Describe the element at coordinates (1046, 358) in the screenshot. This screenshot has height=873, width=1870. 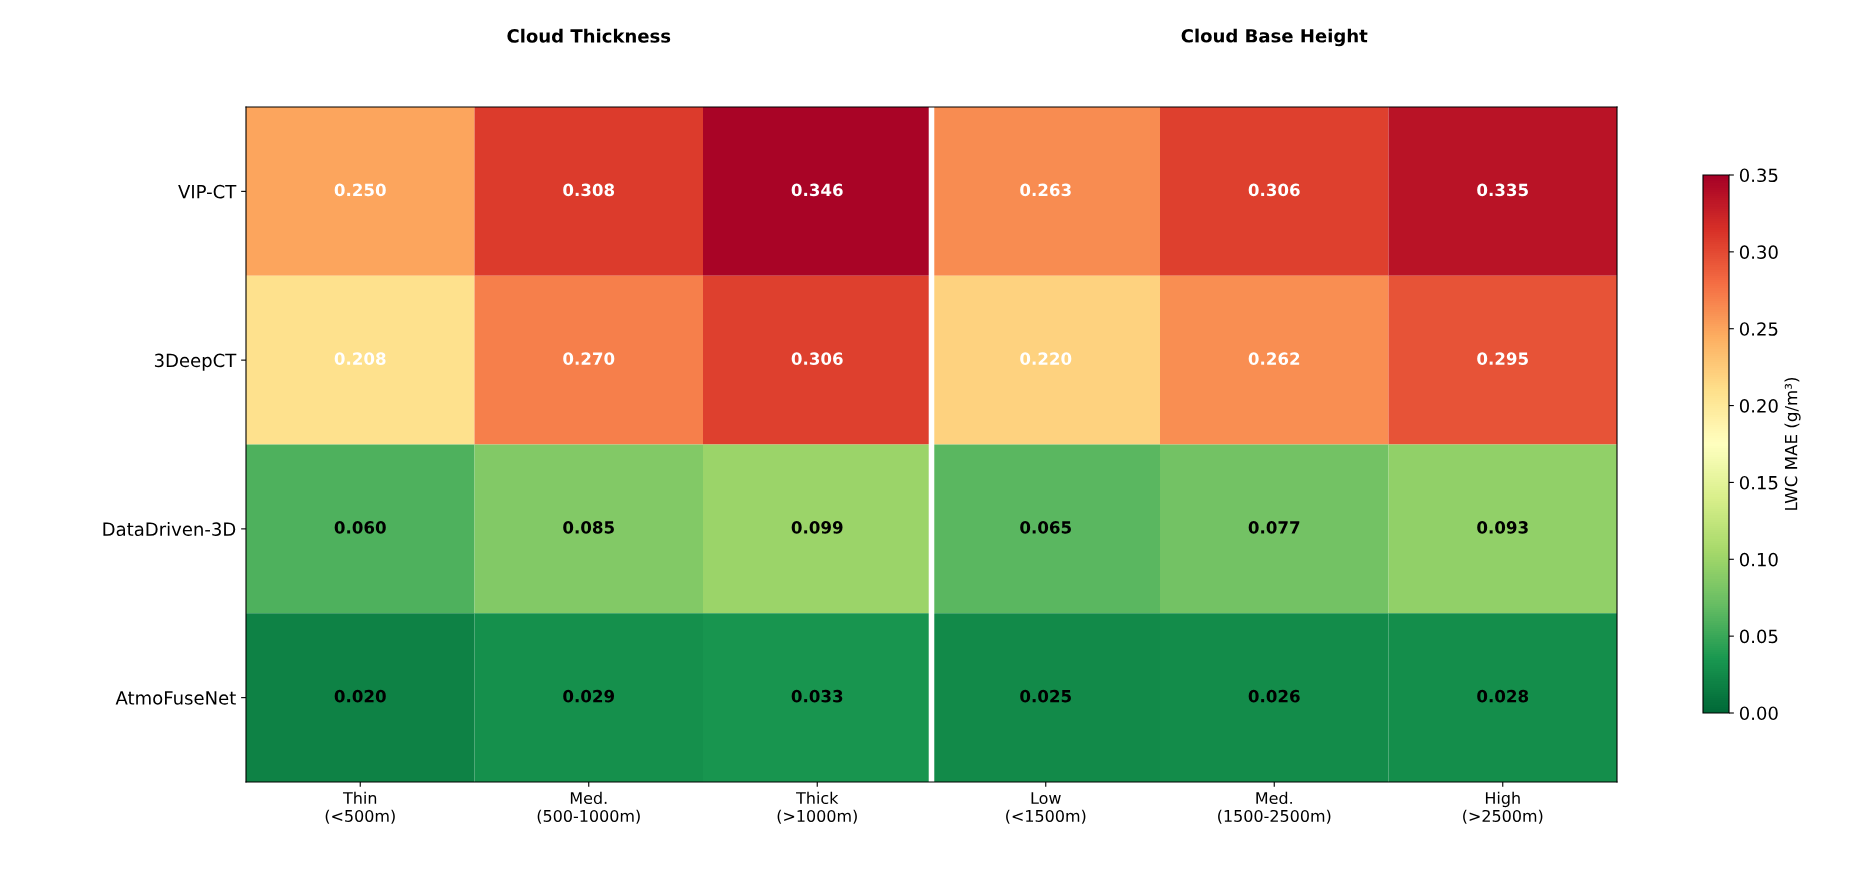
I see `data-label: 0.220` at that location.